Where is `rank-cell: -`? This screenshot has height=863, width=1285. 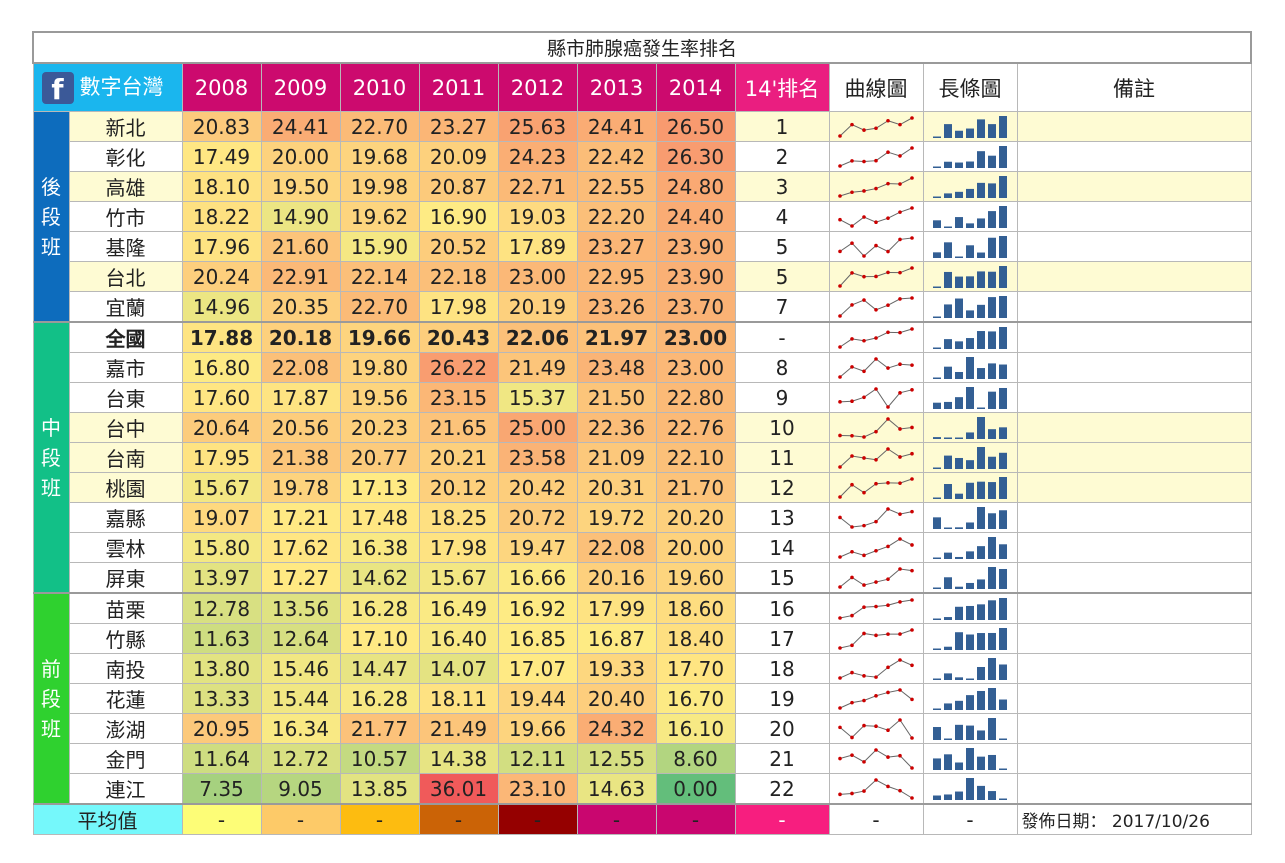
rank-cell: - is located at coordinates (782, 337).